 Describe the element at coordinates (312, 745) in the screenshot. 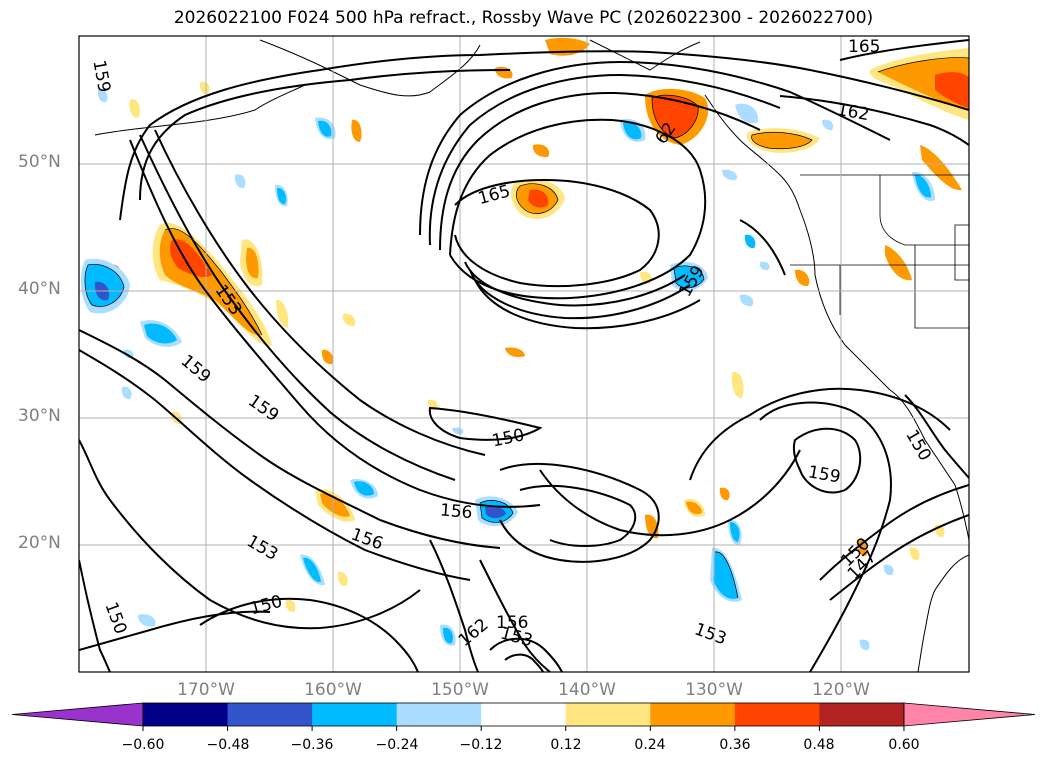

I see `colorbar-tick-label: −0.36` at that location.